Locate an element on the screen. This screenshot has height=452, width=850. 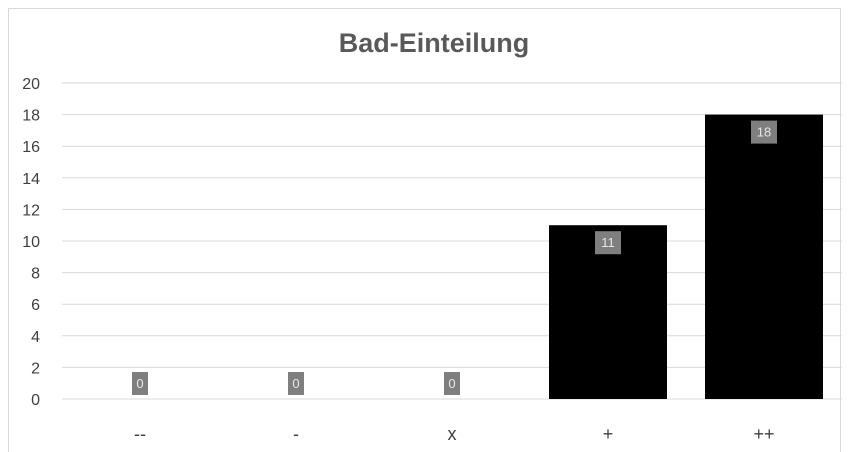
y-tick-label: 20 is located at coordinates (31, 84).